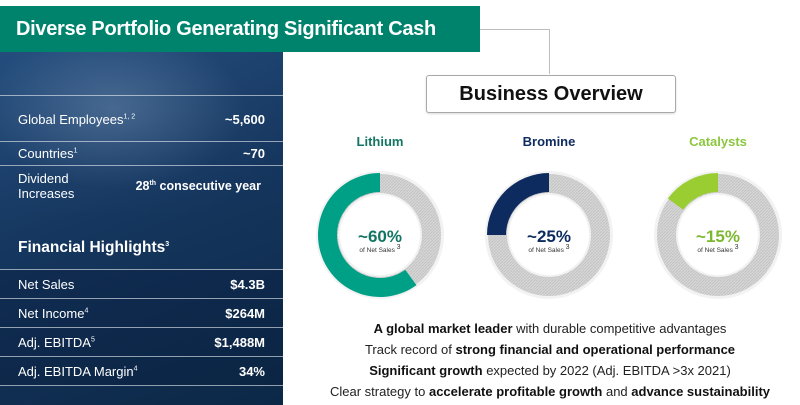 Image resolution: width=800 pixels, height=405 pixels. I want to click on stat-row-dividend: Dividend Increases 28th consecutive year, so click(141, 186).